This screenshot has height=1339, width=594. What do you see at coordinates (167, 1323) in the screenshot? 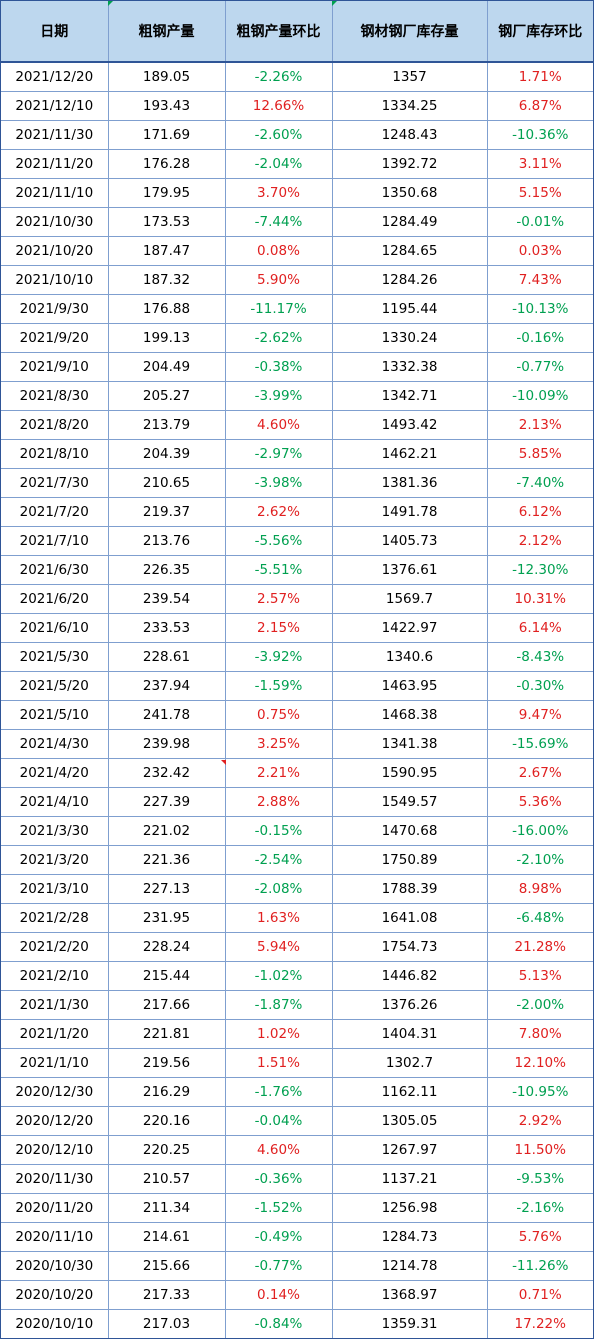
I see `cell-crude-steel-output: 217.03` at bounding box center [167, 1323].